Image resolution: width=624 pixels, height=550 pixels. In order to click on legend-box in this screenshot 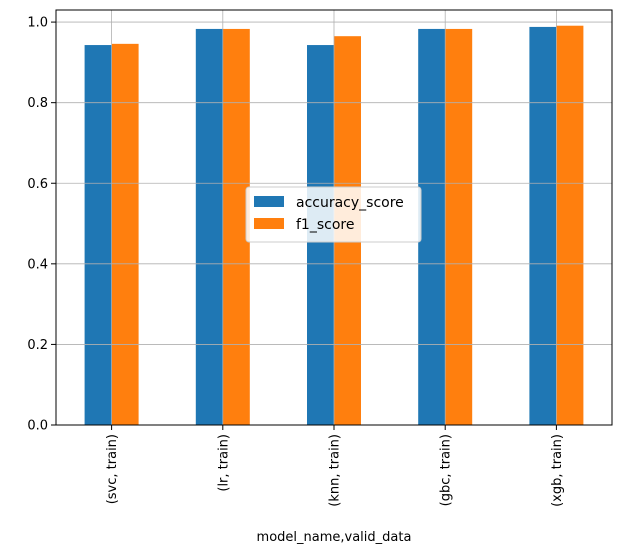, I will do `click(333, 214)`.